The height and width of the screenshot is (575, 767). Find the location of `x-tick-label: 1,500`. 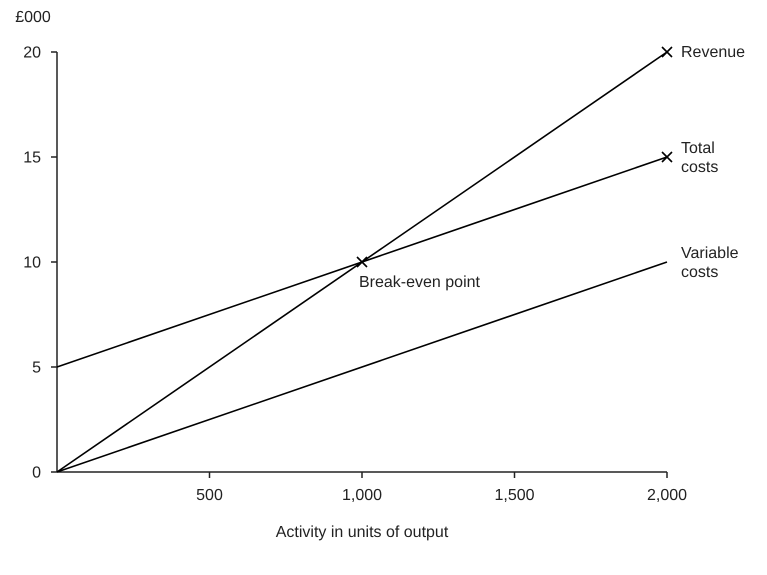

x-tick-label: 1,500 is located at coordinates (514, 495).